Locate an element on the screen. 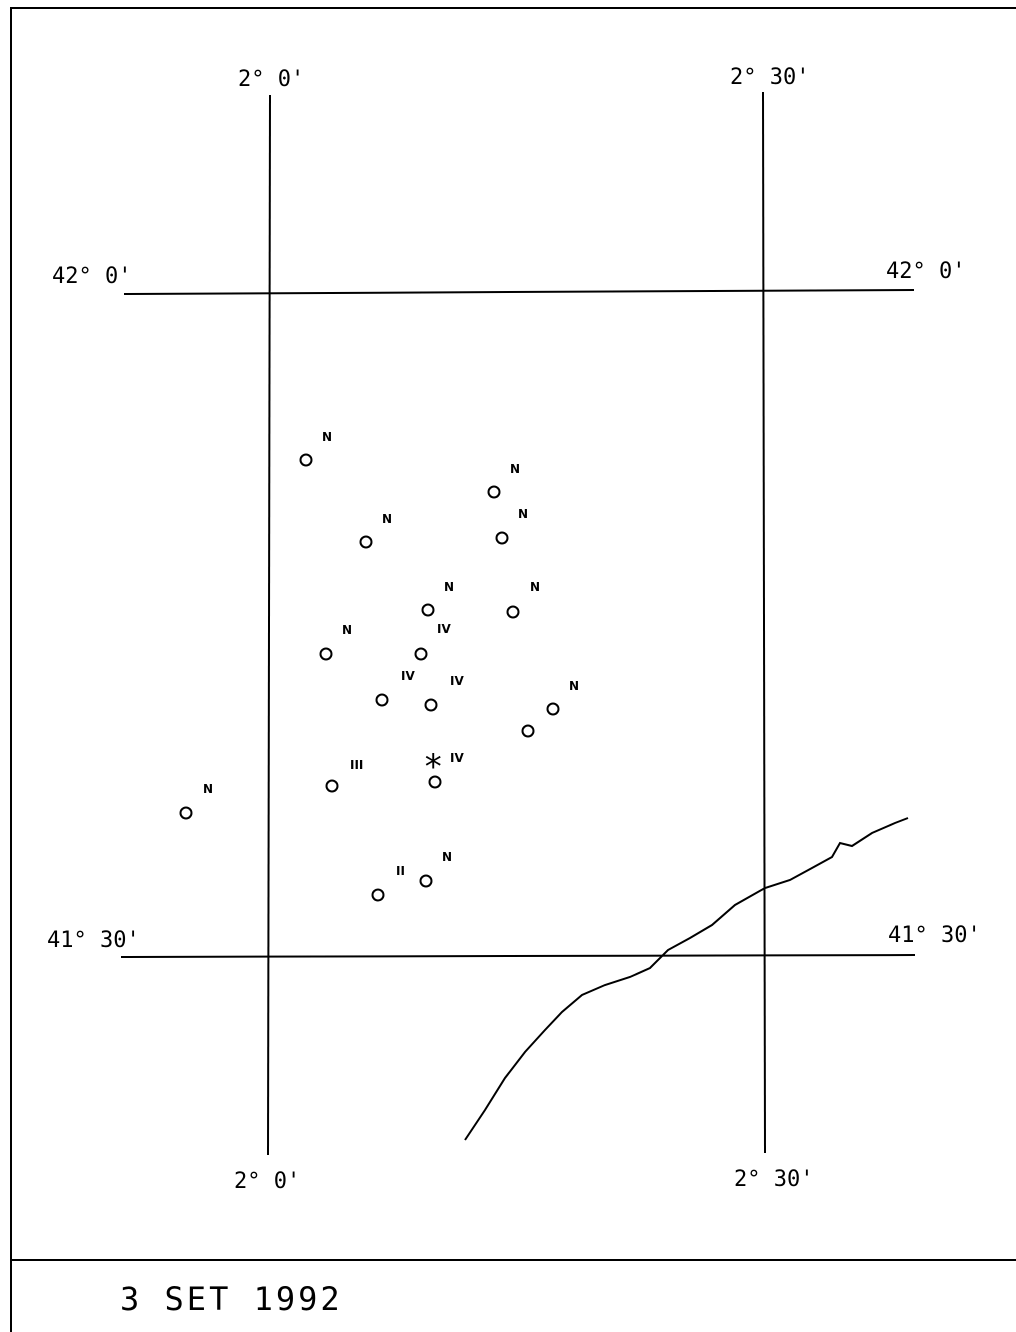 The width and height of the screenshot is (1016, 1332). label-lat-42-0-right: 42° 0' is located at coordinates (925, 271).